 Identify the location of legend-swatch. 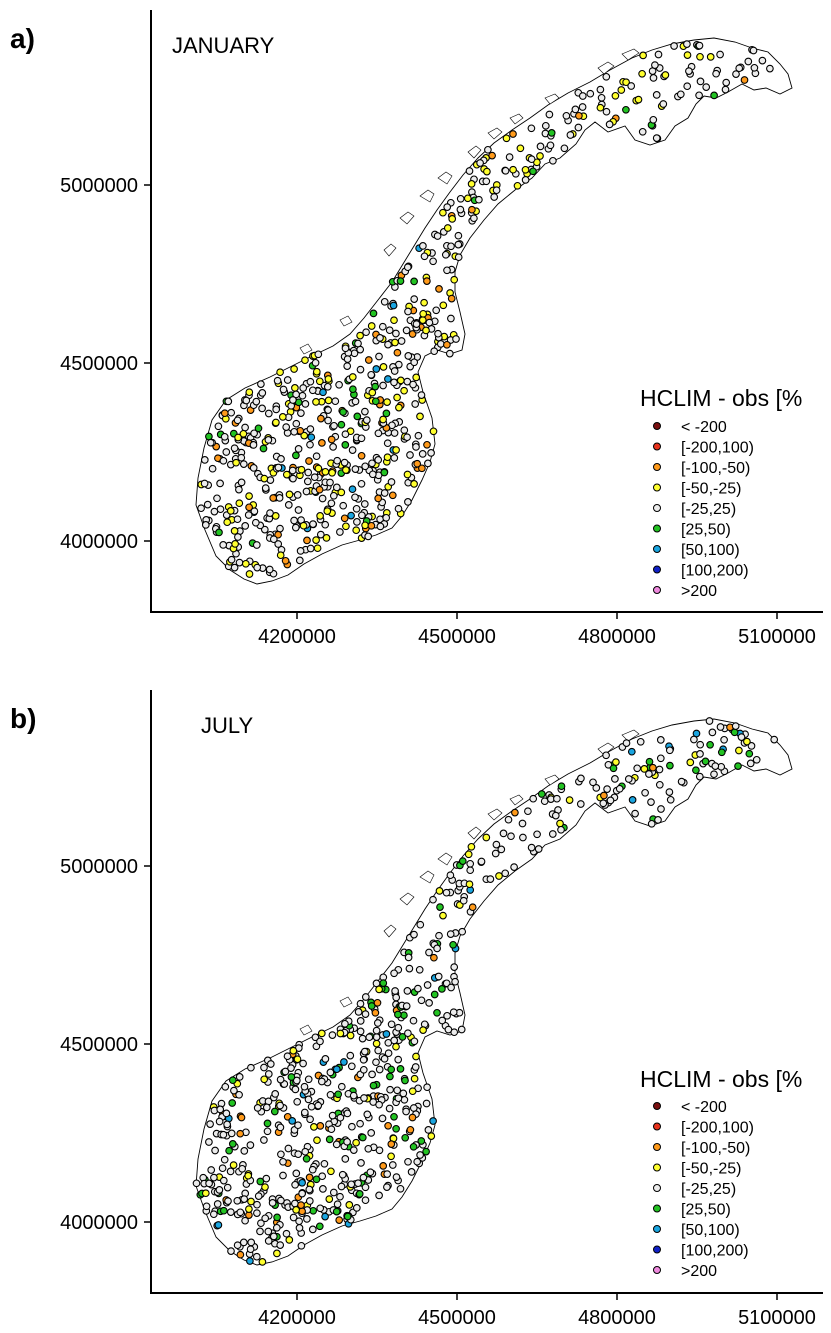
(657, 426).